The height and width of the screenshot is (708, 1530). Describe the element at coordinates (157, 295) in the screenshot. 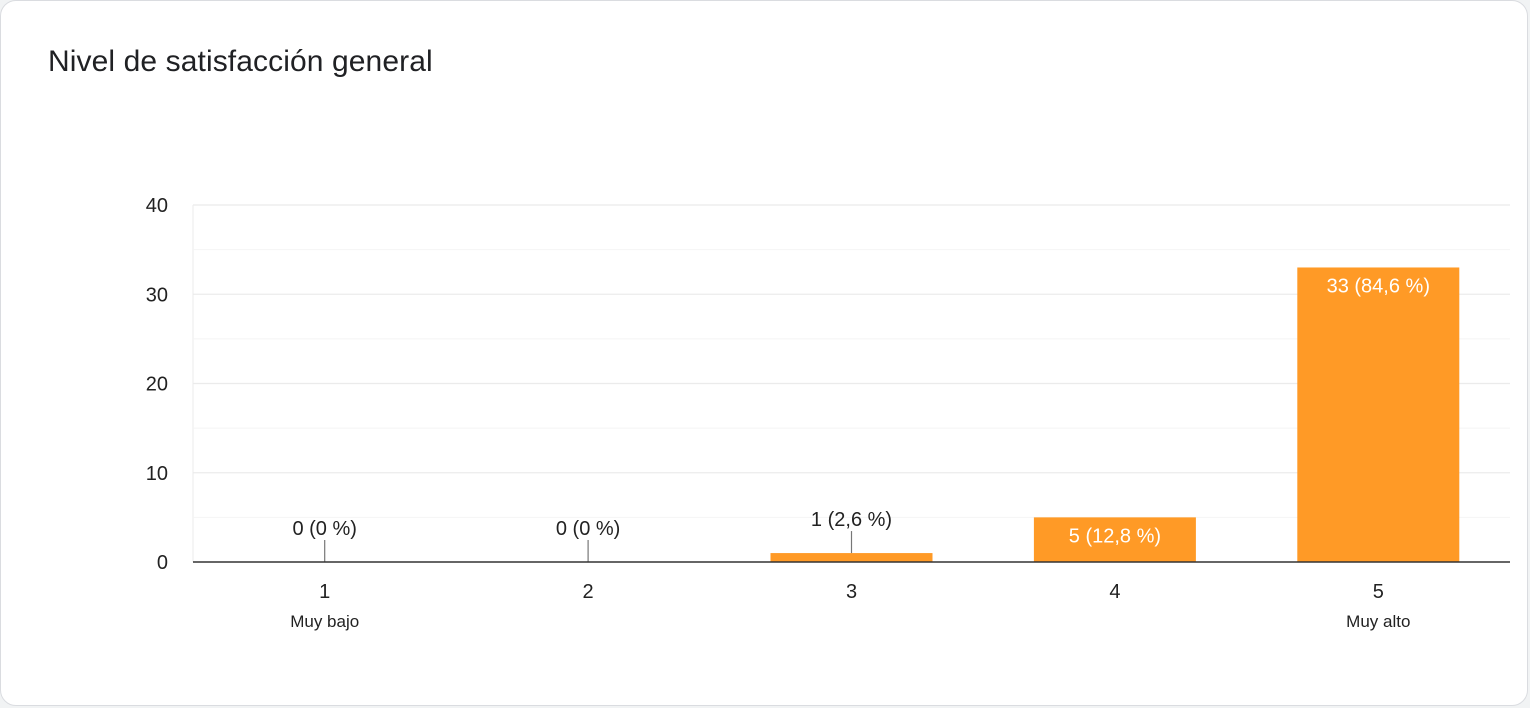

I see `y-tick-label: 30` at that location.